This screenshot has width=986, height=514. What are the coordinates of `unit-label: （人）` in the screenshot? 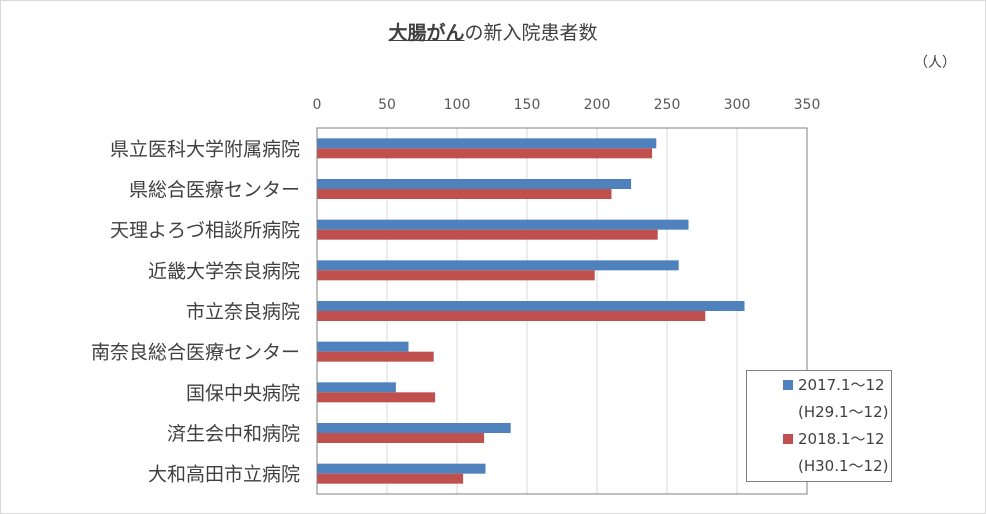 It's located at (935, 63).